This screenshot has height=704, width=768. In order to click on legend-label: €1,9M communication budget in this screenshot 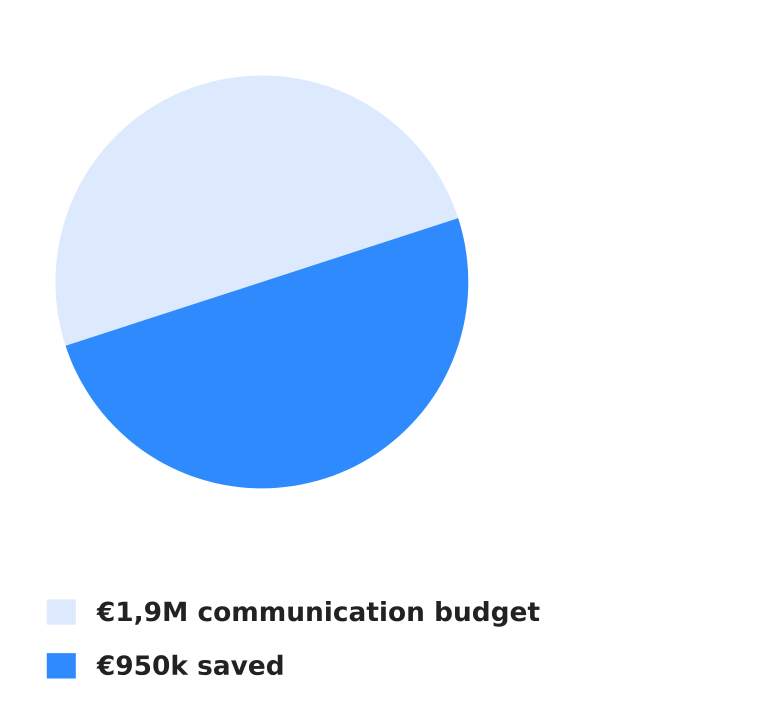, I will do `click(318, 613)`.